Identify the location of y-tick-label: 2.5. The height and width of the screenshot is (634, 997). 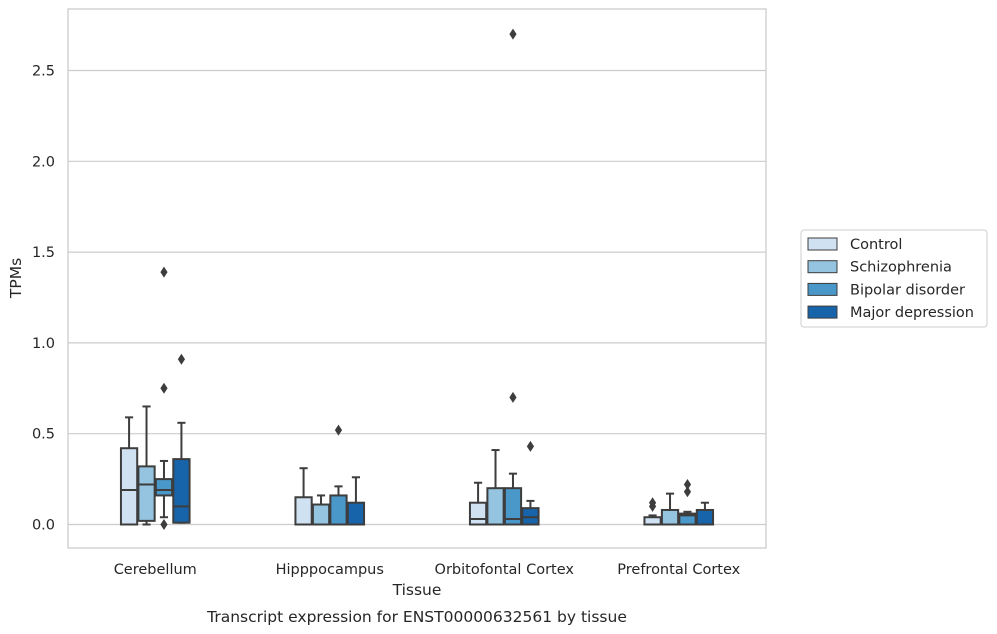
(43, 72).